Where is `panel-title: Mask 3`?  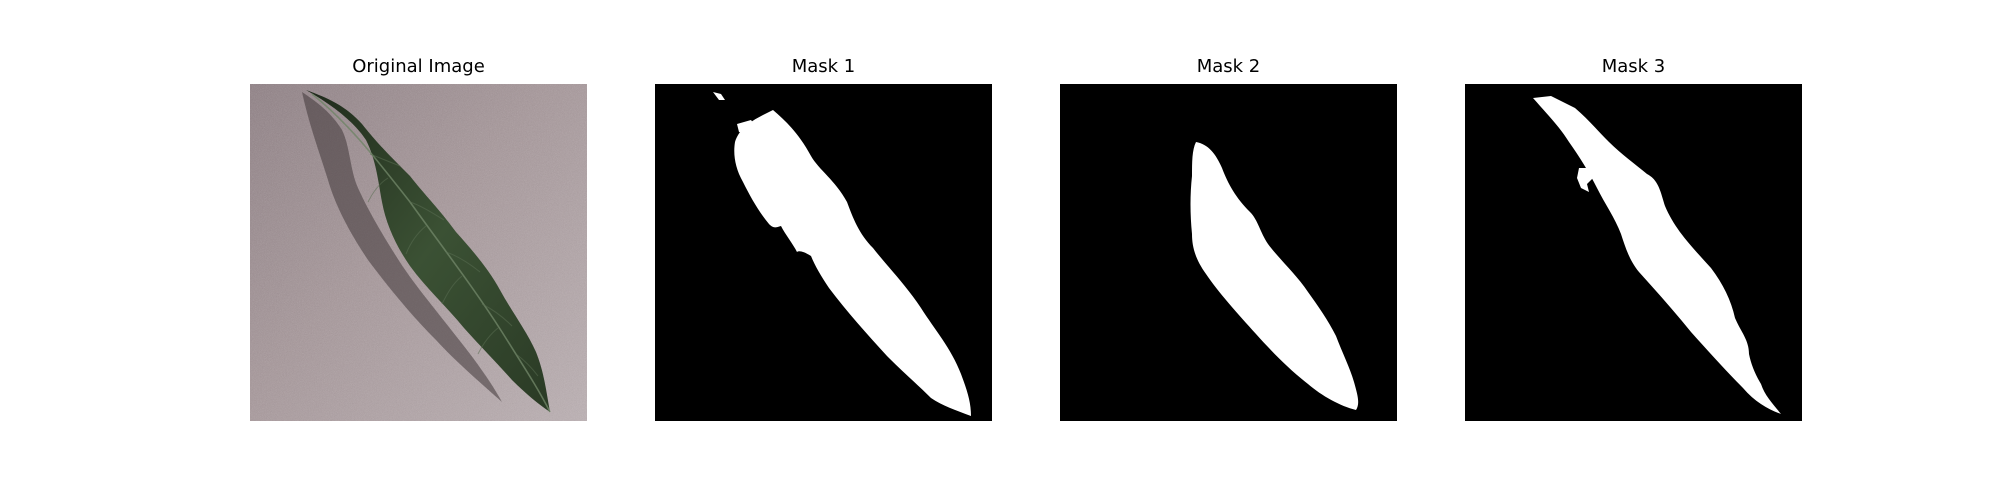
panel-title: Mask 3 is located at coordinates (1633, 66).